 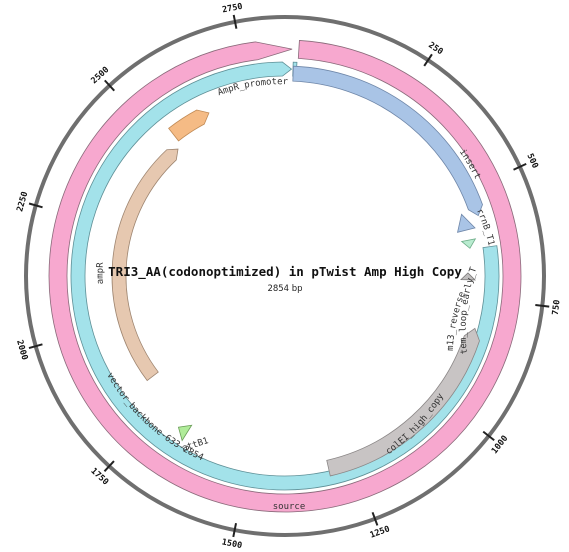 I want to click on label-ampR: ampR, so click(x=101, y=273).